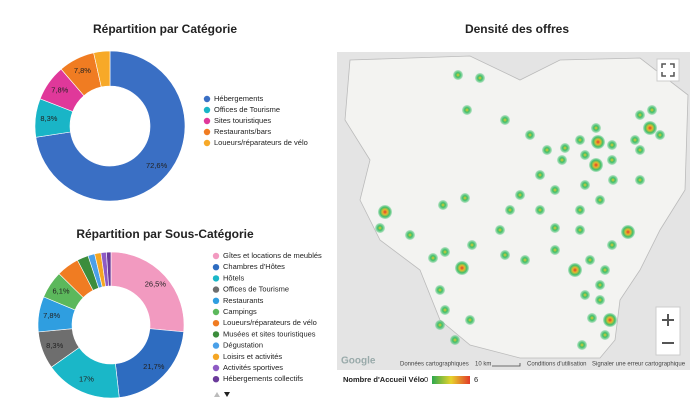 The width and height of the screenshot is (700, 412). Describe the element at coordinates (253, 367) in the screenshot. I see `legend-label: Activités sportives` at that location.